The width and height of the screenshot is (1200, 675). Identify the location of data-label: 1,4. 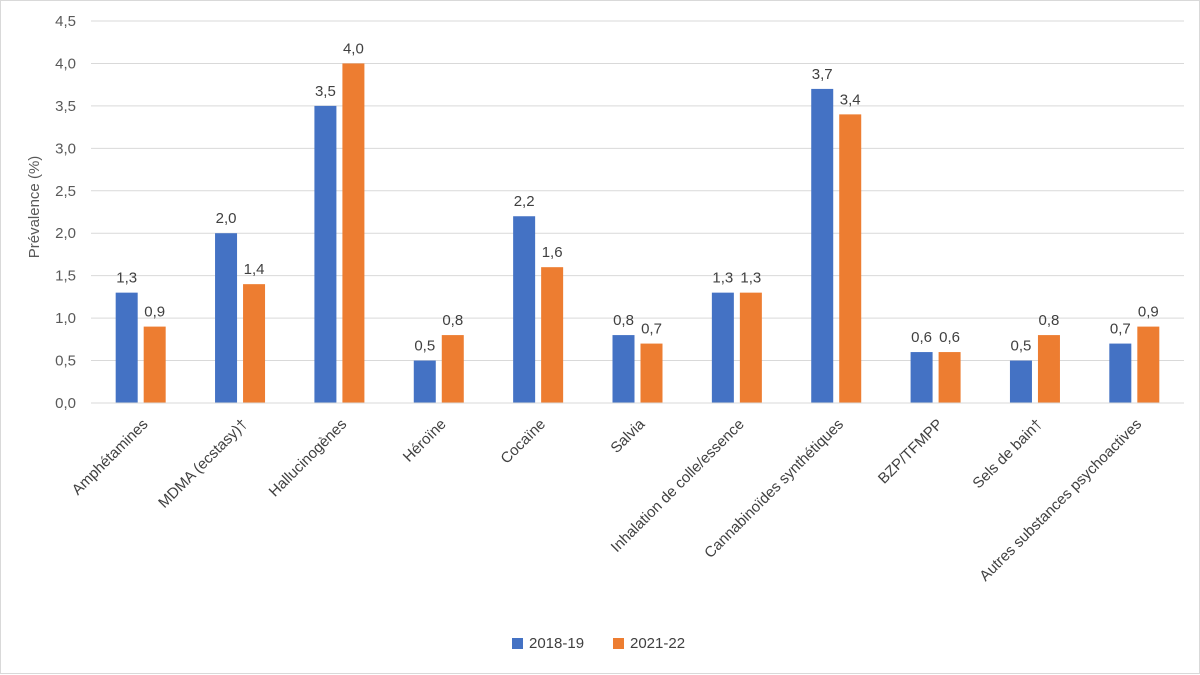
(254, 269).